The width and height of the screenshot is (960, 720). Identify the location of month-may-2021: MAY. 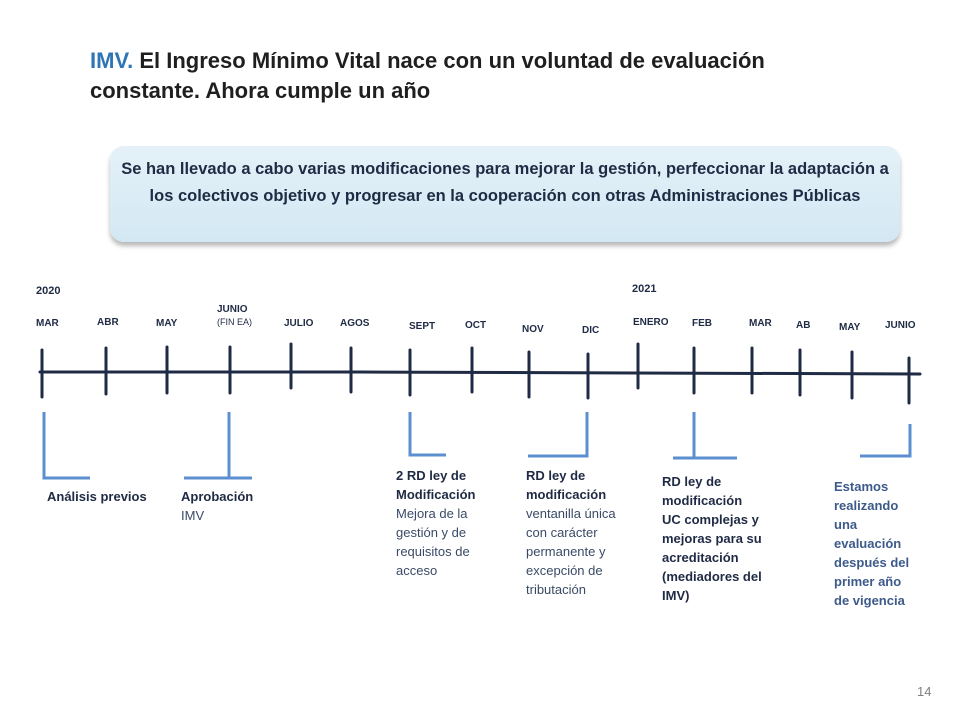
(850, 327).